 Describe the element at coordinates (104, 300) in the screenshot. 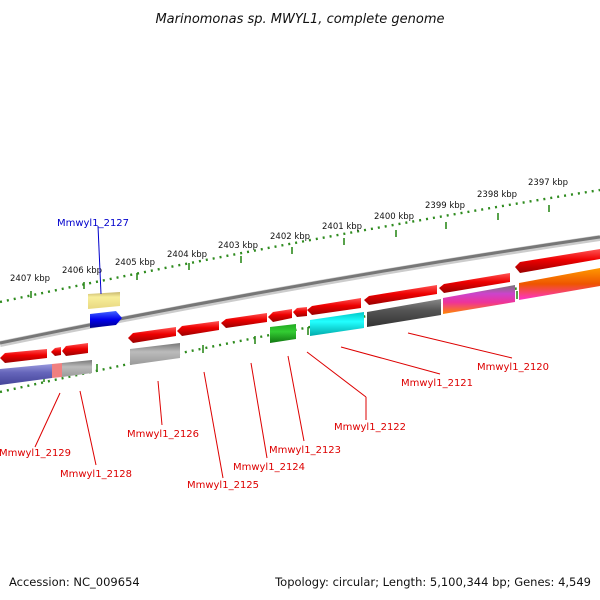

I see `gene-feature-2127-yellow` at that location.